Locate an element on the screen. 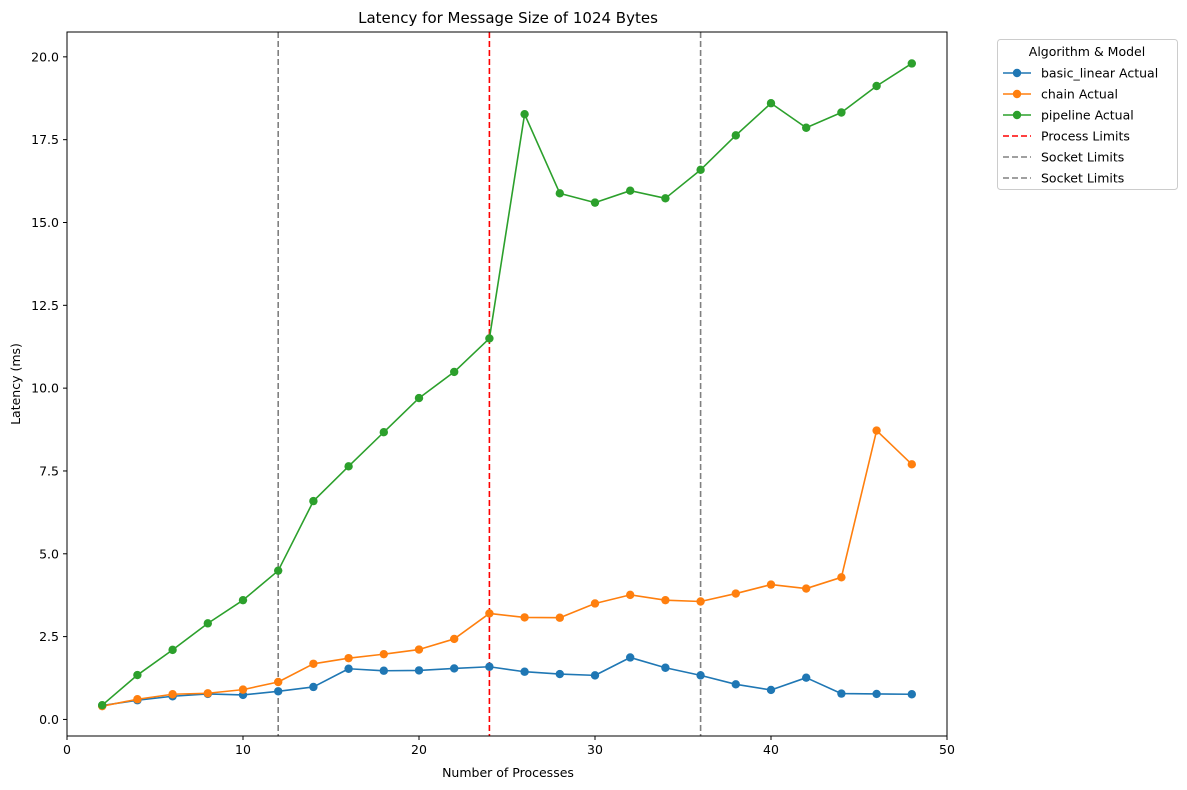 The width and height of the screenshot is (1187, 790). legend-label-2: pipeline Actual is located at coordinates (1087, 115).